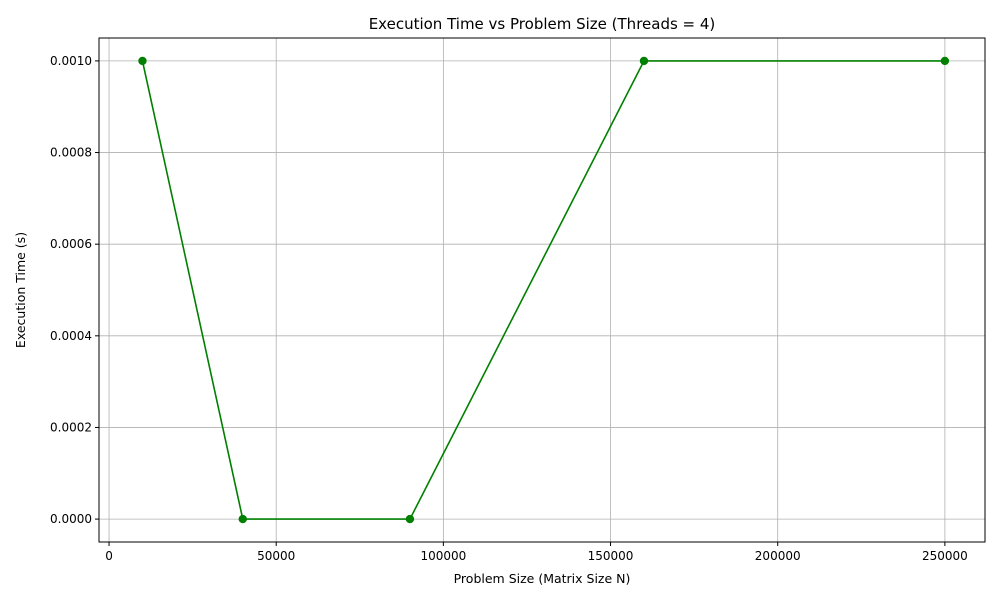 This screenshot has width=1000, height=600. What do you see at coordinates (611, 556) in the screenshot?
I see `x-tick-label: 150000` at bounding box center [611, 556].